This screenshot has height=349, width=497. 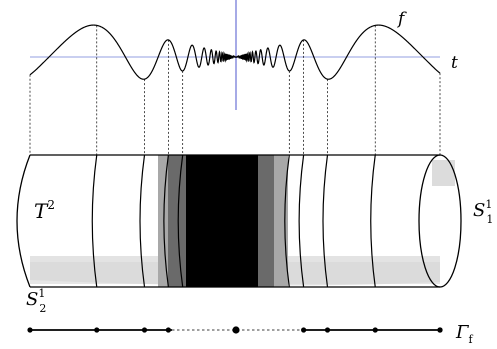 I want to click on s2-label: S1 2, so click(x=36, y=301).